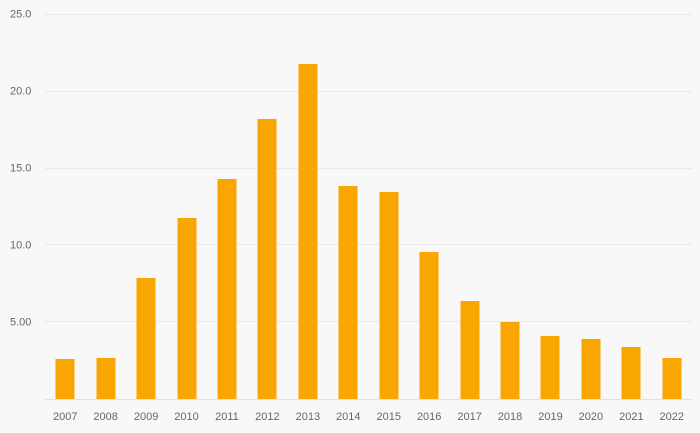 This screenshot has width=700, height=433. Describe the element at coordinates (550, 417) in the screenshot. I see `x-tick-label: 2019` at that location.